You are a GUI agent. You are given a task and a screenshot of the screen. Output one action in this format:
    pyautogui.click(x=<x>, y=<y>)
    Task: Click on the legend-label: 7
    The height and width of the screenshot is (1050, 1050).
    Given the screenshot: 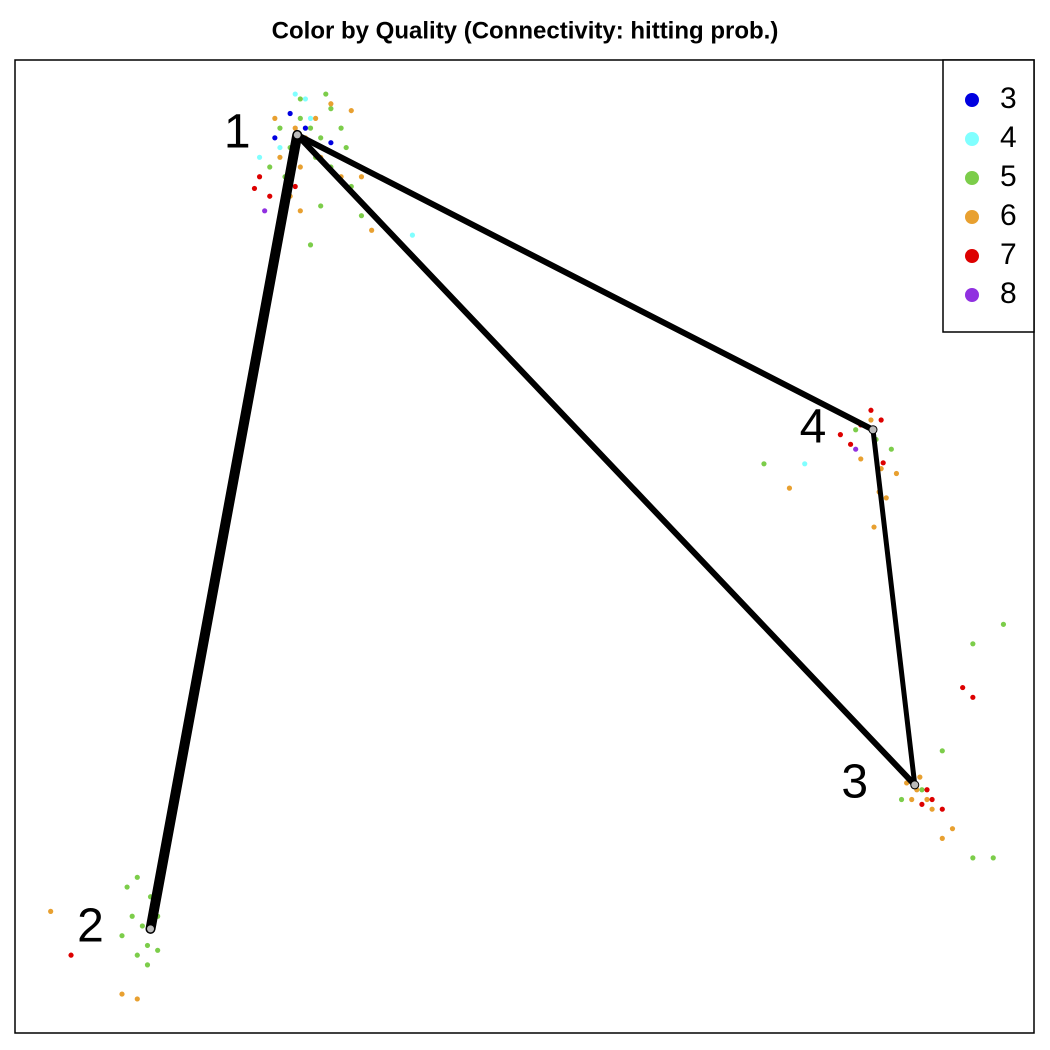 What is the action you would take?
    pyautogui.click(x=1008, y=254)
    